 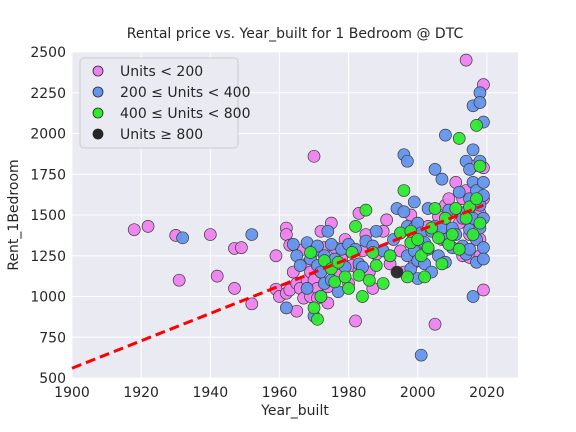 I want to click on legend-label-units-lt-200: Units < 200, so click(x=161, y=72).